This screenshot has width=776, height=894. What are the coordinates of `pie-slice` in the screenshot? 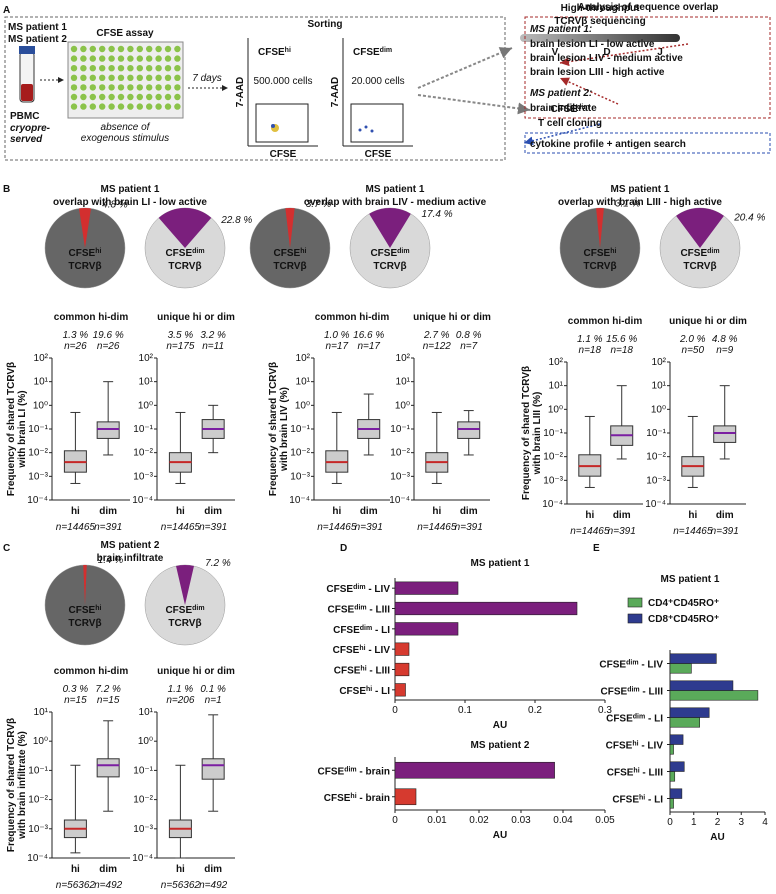 It's located at (290, 228).